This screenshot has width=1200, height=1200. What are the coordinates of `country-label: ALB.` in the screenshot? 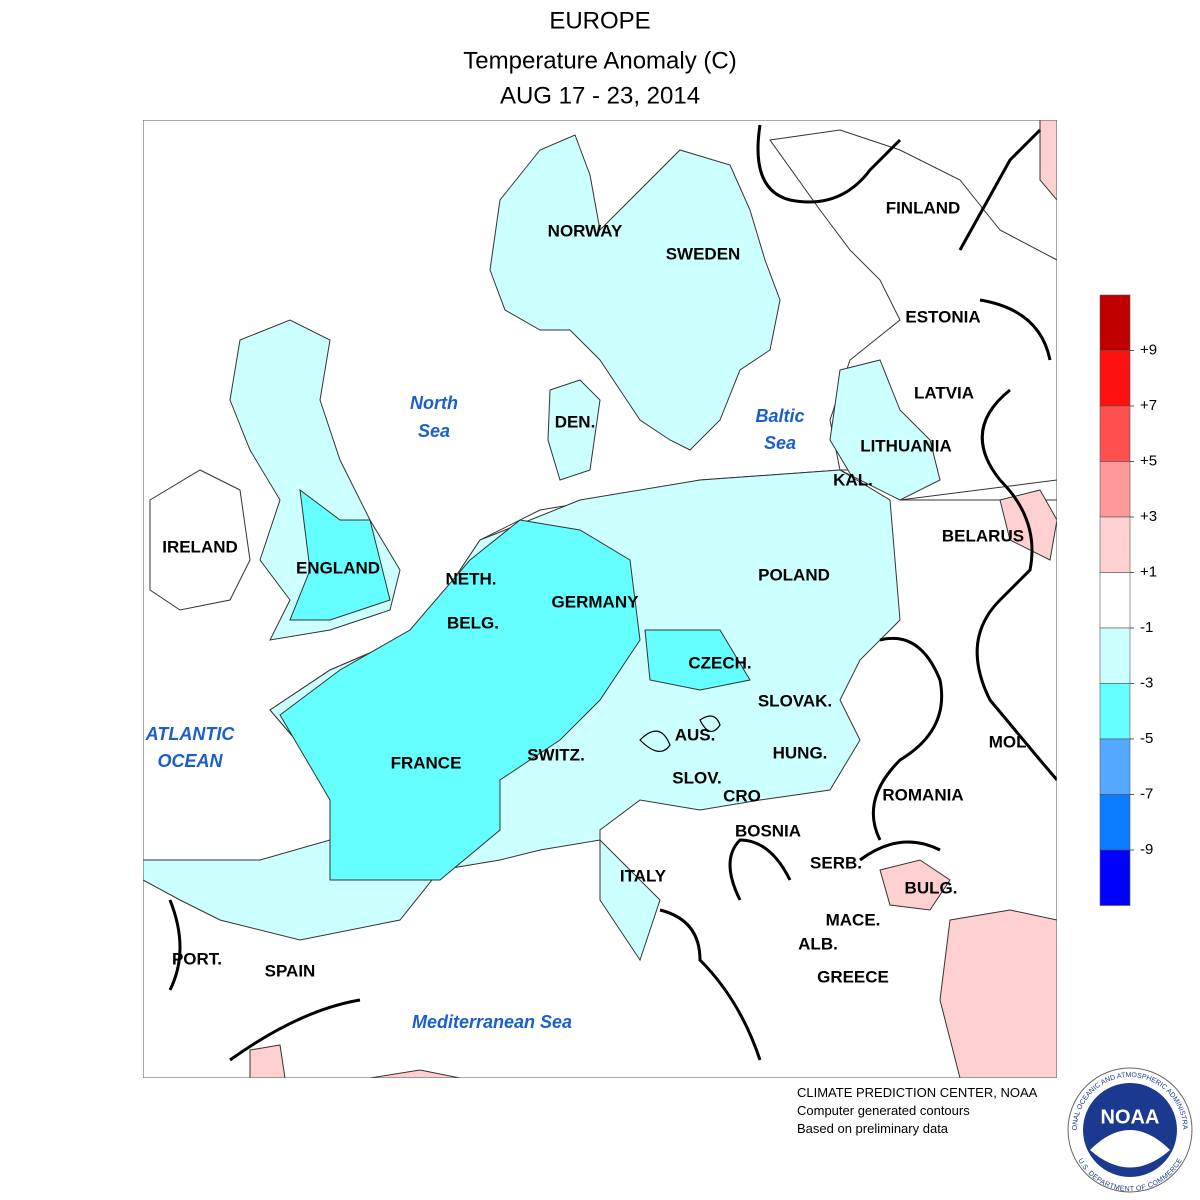 It's located at (818, 943).